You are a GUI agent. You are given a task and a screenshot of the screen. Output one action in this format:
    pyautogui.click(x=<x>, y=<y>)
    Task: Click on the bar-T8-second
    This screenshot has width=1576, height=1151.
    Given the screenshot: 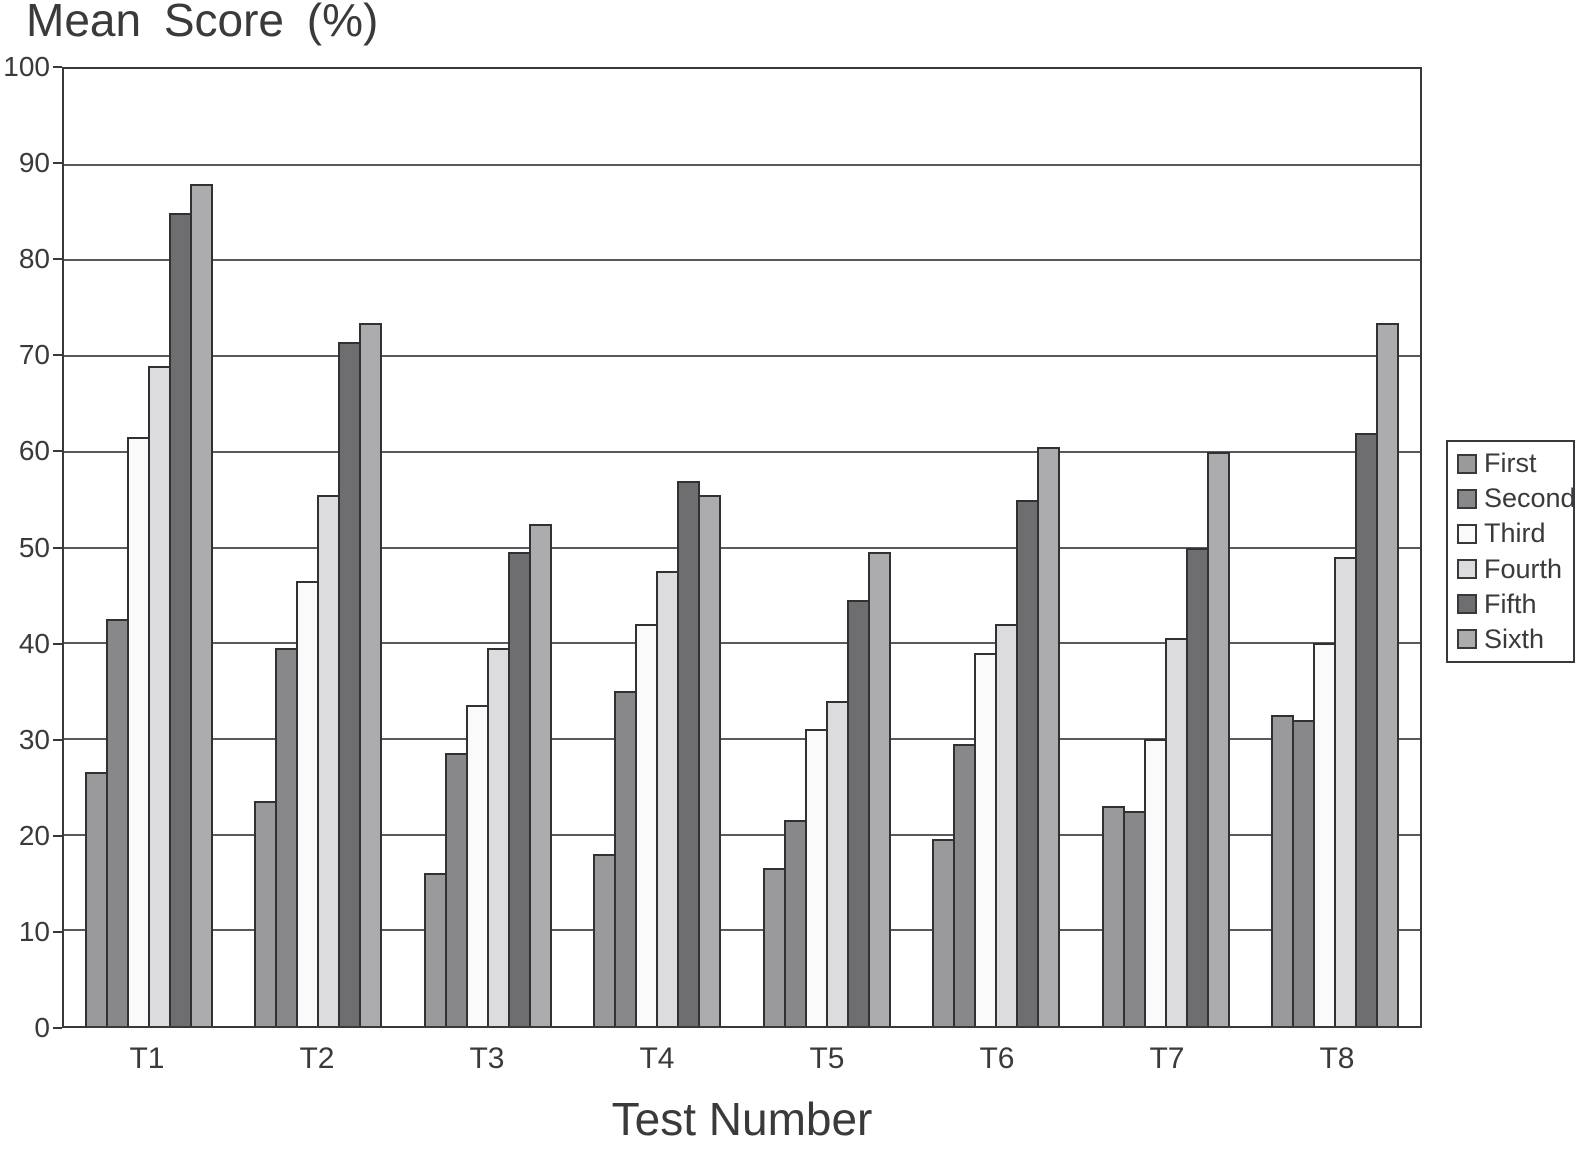 What is the action you would take?
    pyautogui.click(x=1304, y=872)
    